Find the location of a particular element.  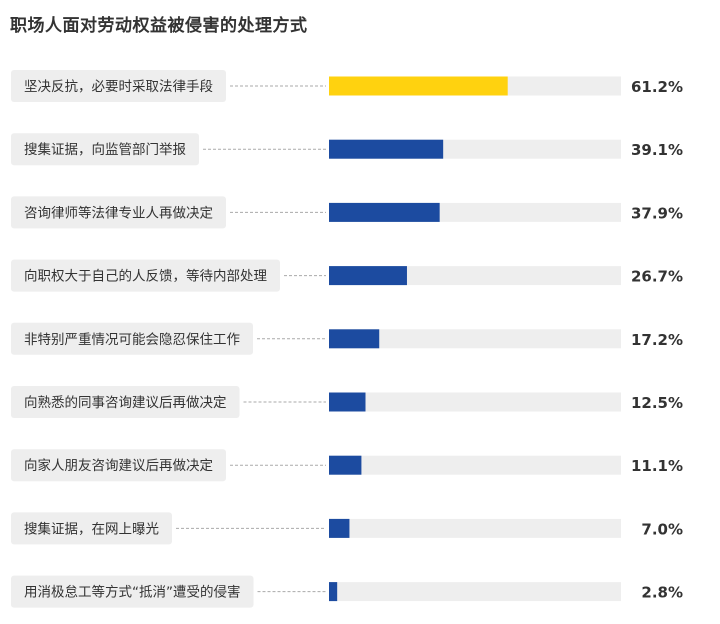

row-label: 用消极怠工等方式“抵消”遭受的侵害 is located at coordinates (132, 592).